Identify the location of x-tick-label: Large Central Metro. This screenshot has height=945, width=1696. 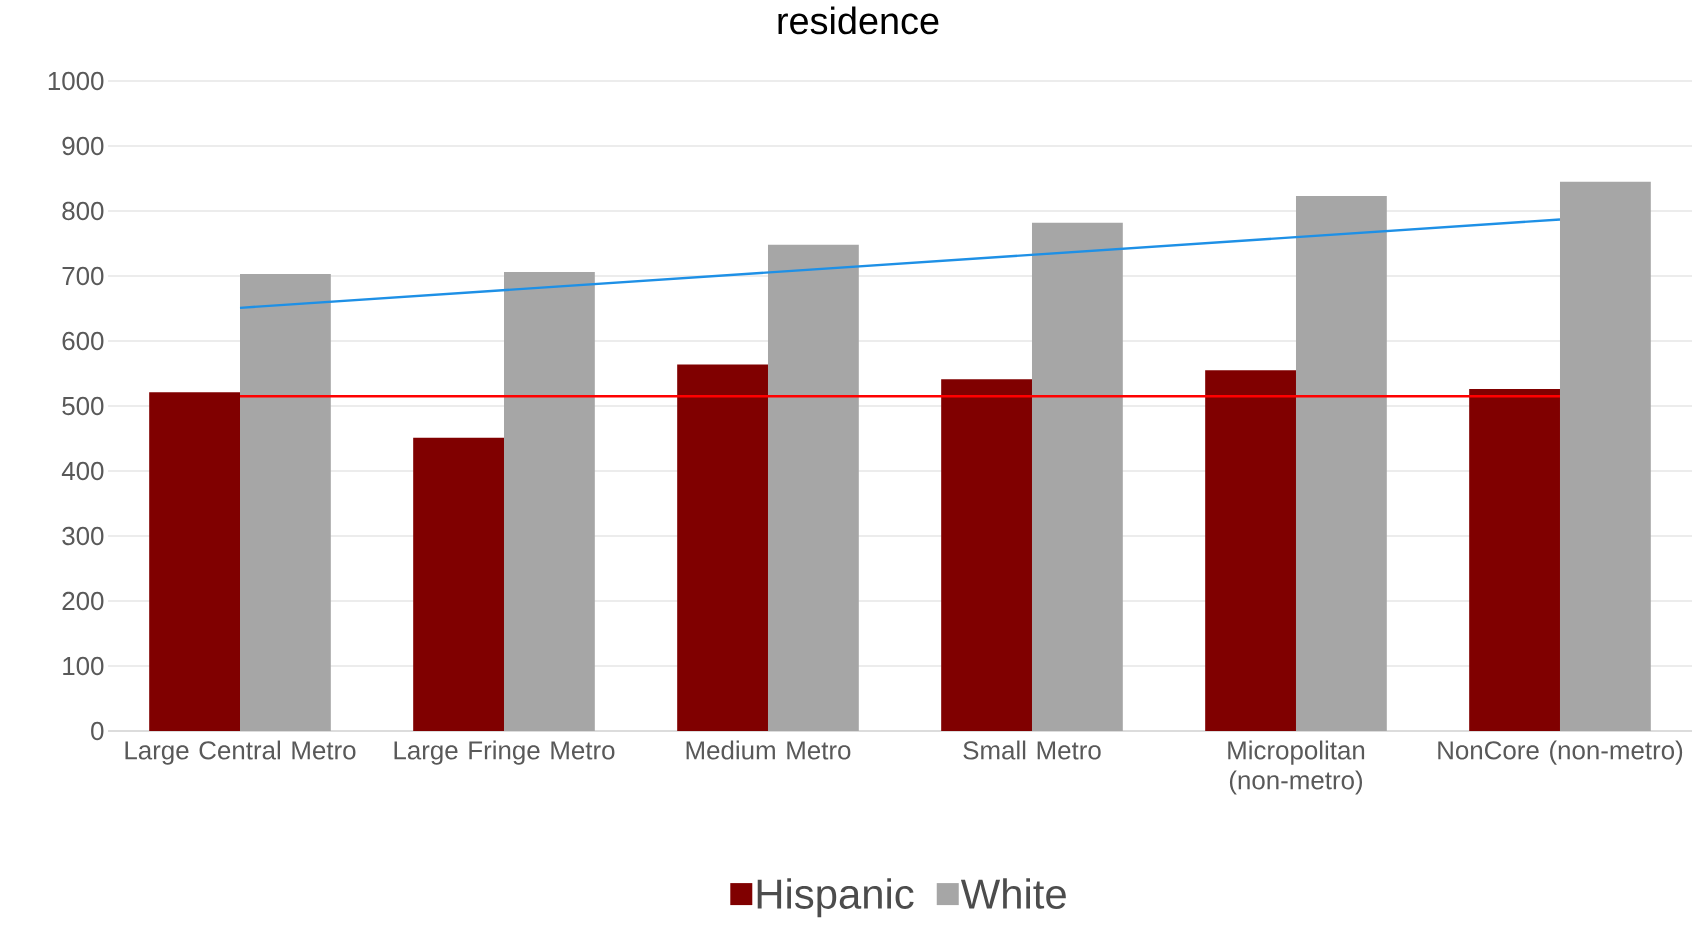
(240, 752).